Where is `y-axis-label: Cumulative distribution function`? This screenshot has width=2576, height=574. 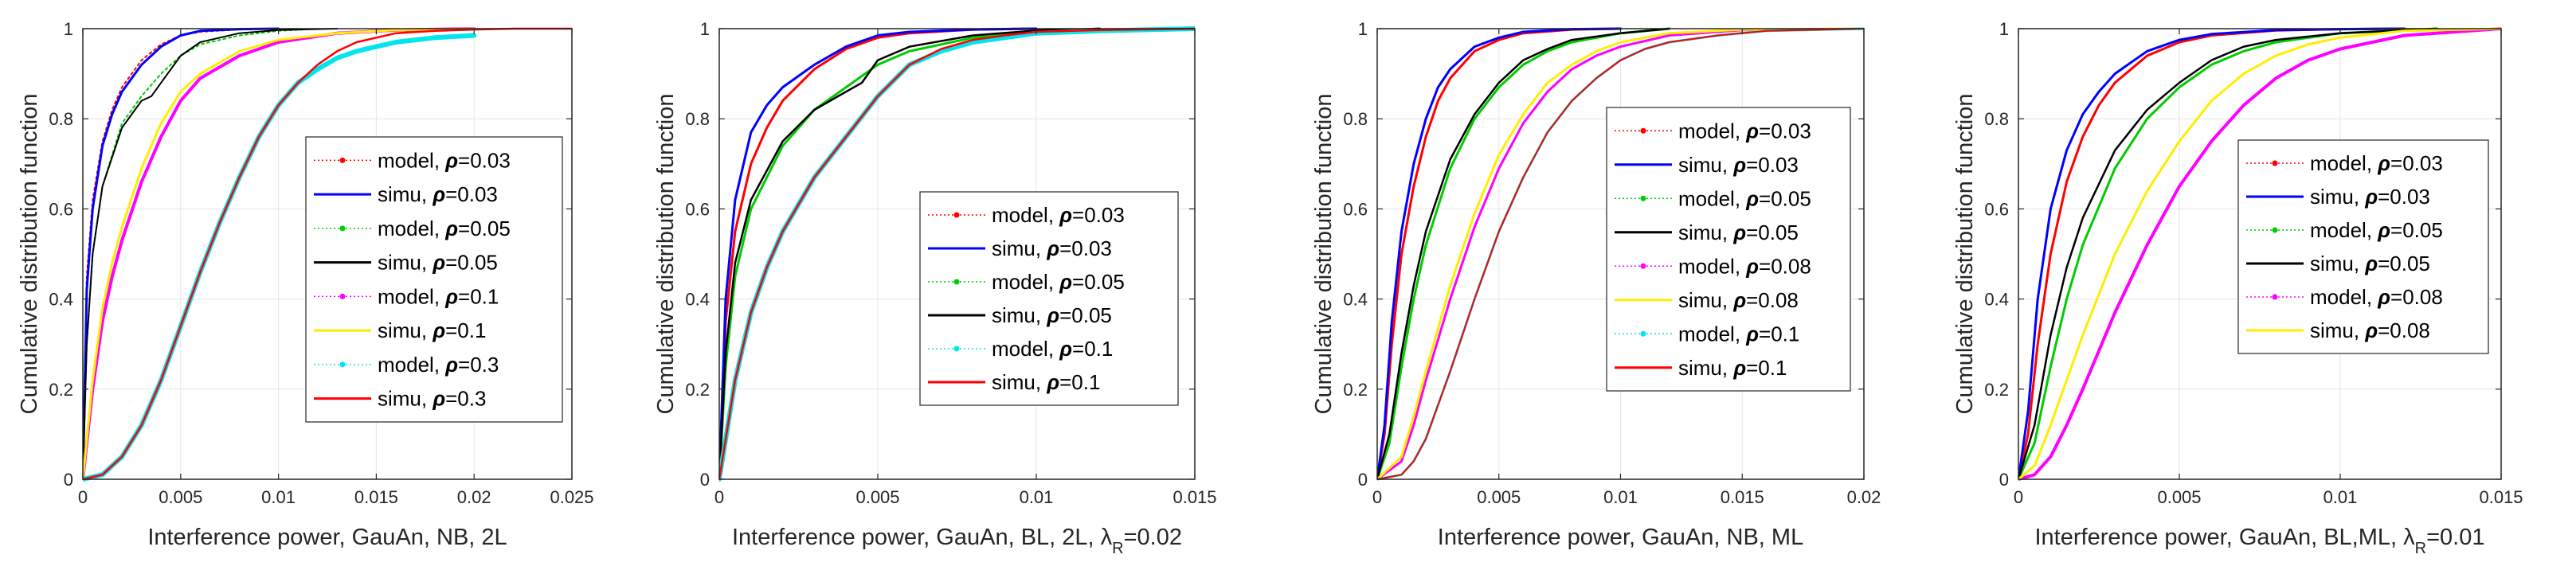
y-axis-label: Cumulative distribution function is located at coordinates (1965, 254).